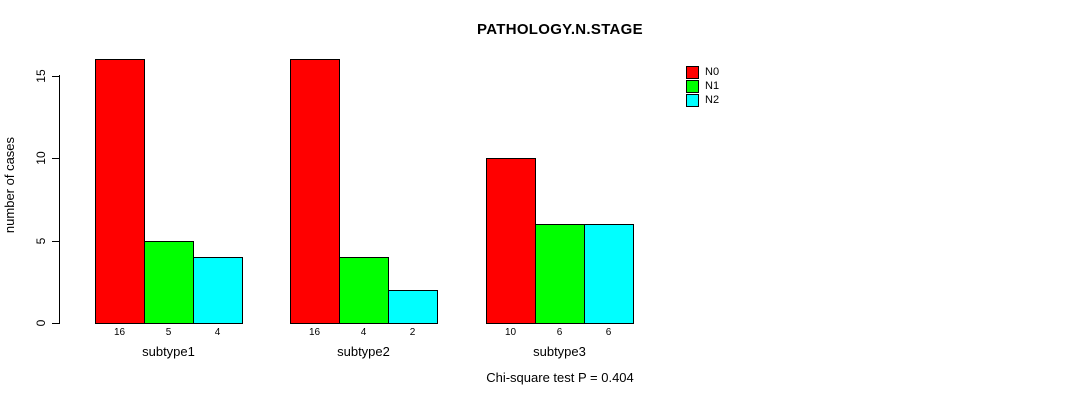 This screenshot has width=1090, height=400. I want to click on legend-label-n1: N1, so click(712, 86).